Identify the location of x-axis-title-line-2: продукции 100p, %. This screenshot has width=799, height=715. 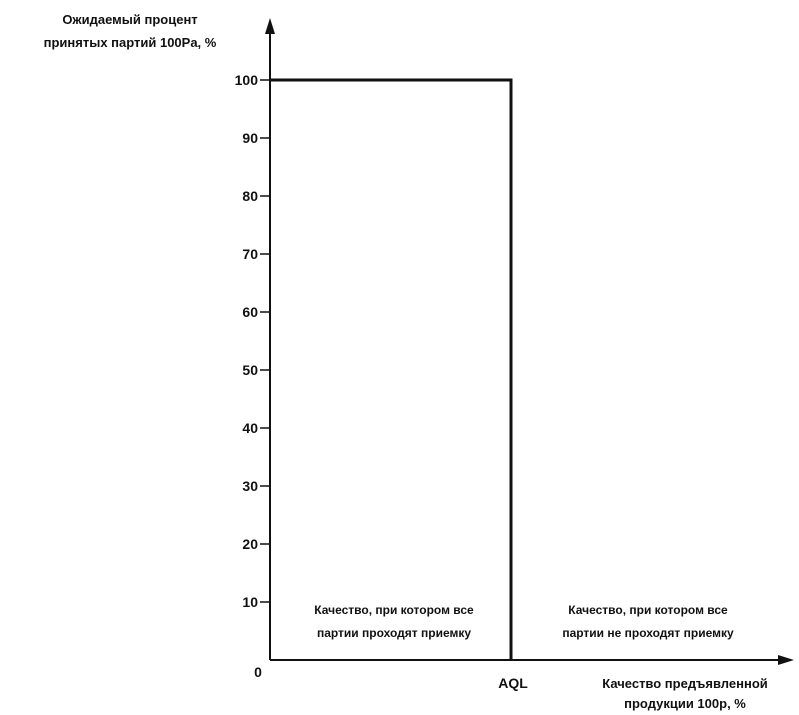
(685, 703).